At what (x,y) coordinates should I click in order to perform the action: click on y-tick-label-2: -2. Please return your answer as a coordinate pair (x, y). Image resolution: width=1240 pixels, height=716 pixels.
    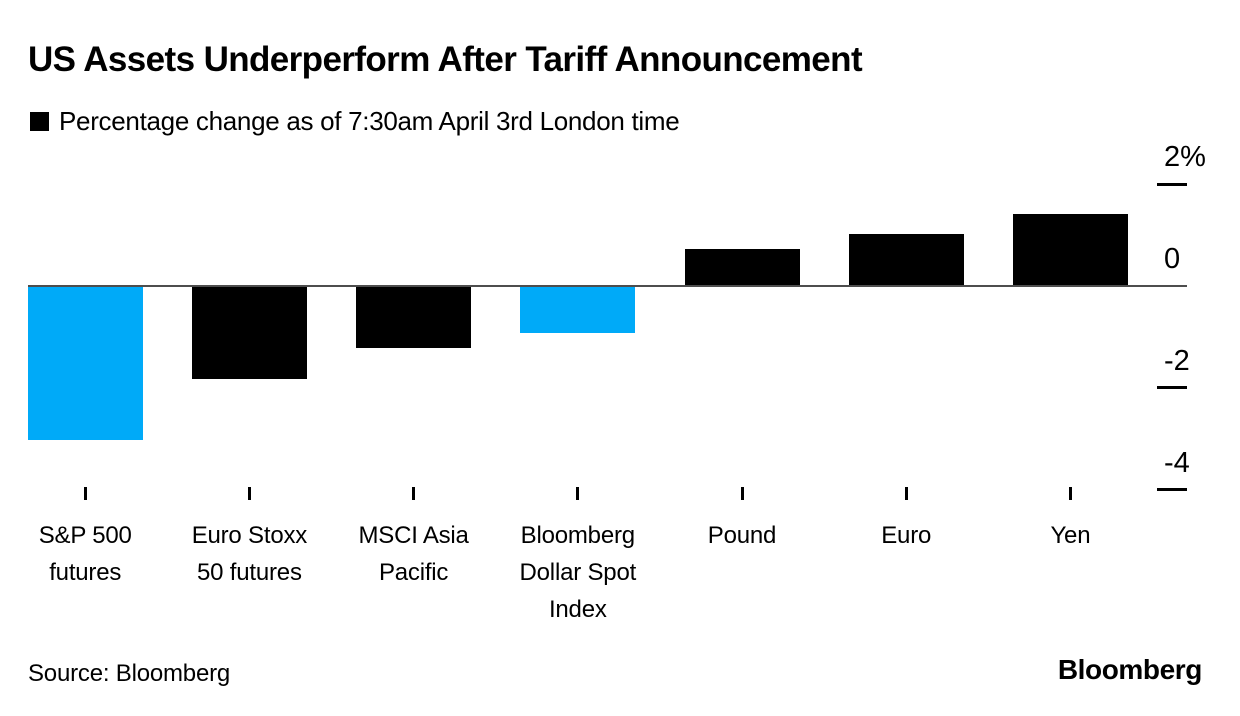
    Looking at the image, I should click on (1177, 360).